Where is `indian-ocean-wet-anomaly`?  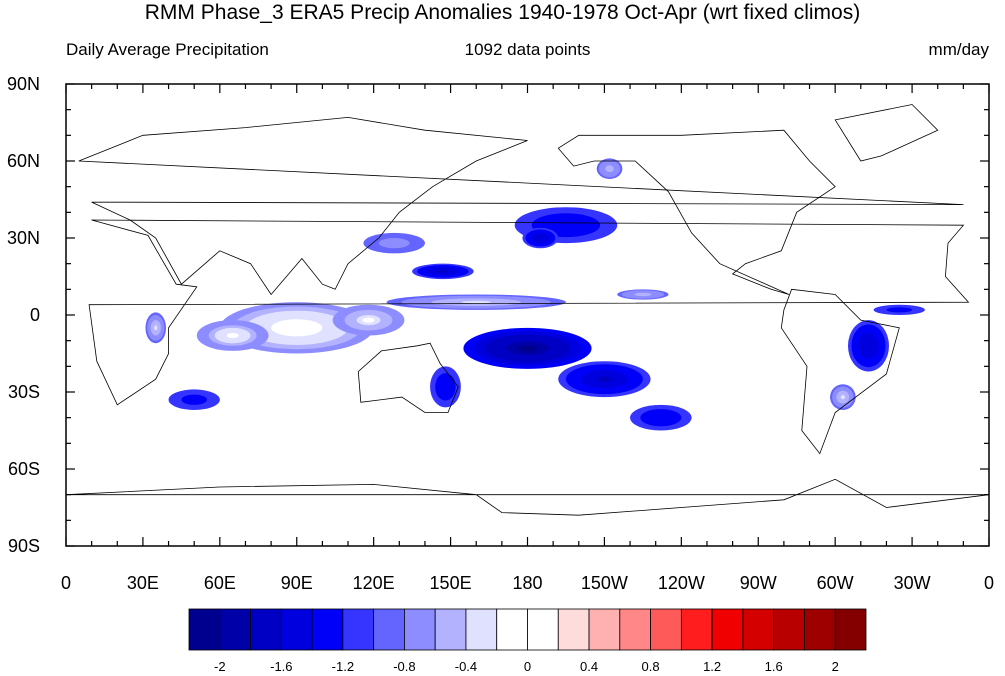 indian-ocean-wet-anomaly is located at coordinates (296, 328).